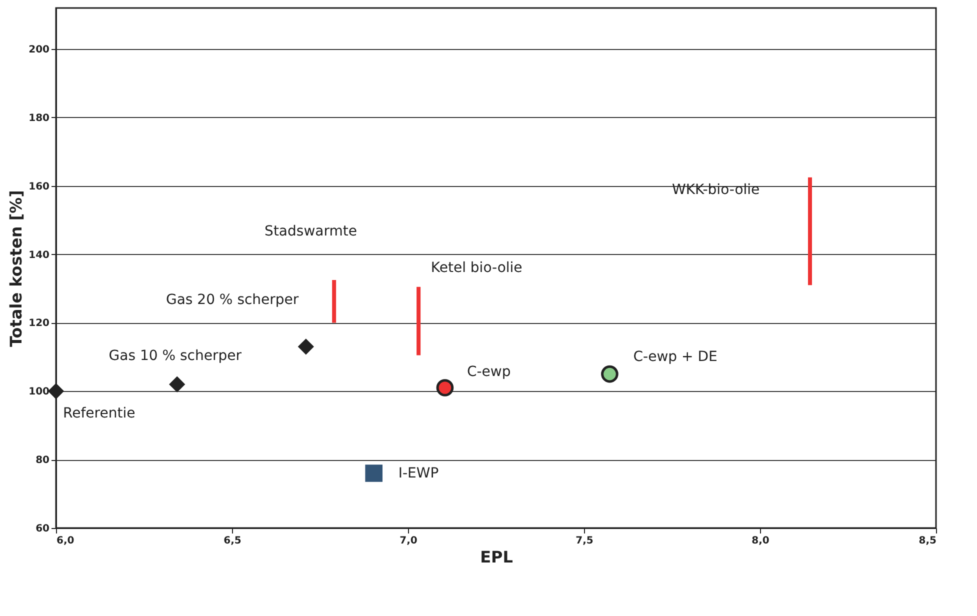  What do you see at coordinates (39, 324) in the screenshot?
I see `y-tick-label: 120` at bounding box center [39, 324].